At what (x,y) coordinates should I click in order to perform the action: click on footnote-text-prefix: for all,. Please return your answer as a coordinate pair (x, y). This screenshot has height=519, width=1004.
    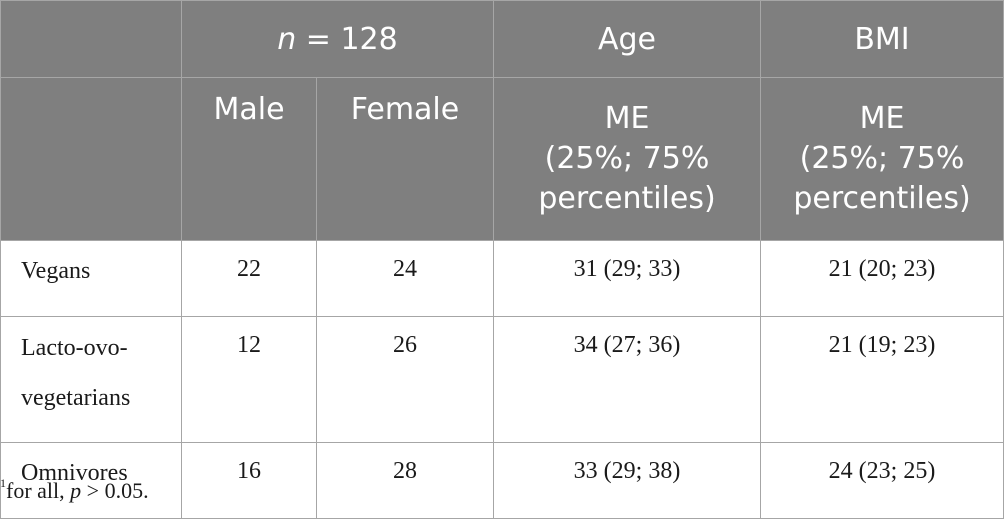
    Looking at the image, I should click on (38, 490).